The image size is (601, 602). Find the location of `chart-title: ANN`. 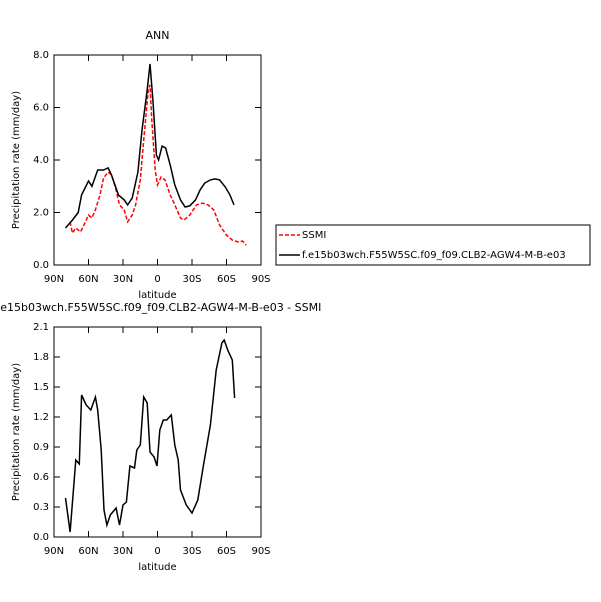

chart-title: ANN is located at coordinates (158, 35).